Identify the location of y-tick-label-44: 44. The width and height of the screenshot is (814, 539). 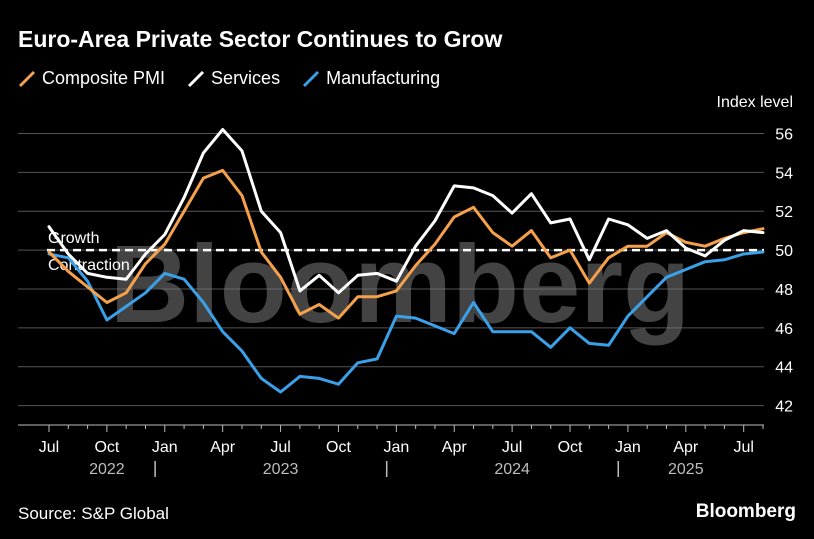
(784, 368).